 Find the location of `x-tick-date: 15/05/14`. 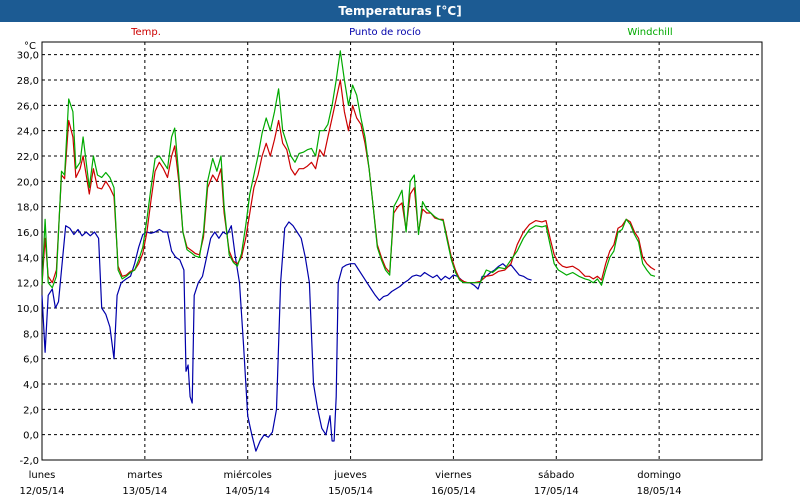

x-tick-date: 15/05/14 is located at coordinates (350, 491).